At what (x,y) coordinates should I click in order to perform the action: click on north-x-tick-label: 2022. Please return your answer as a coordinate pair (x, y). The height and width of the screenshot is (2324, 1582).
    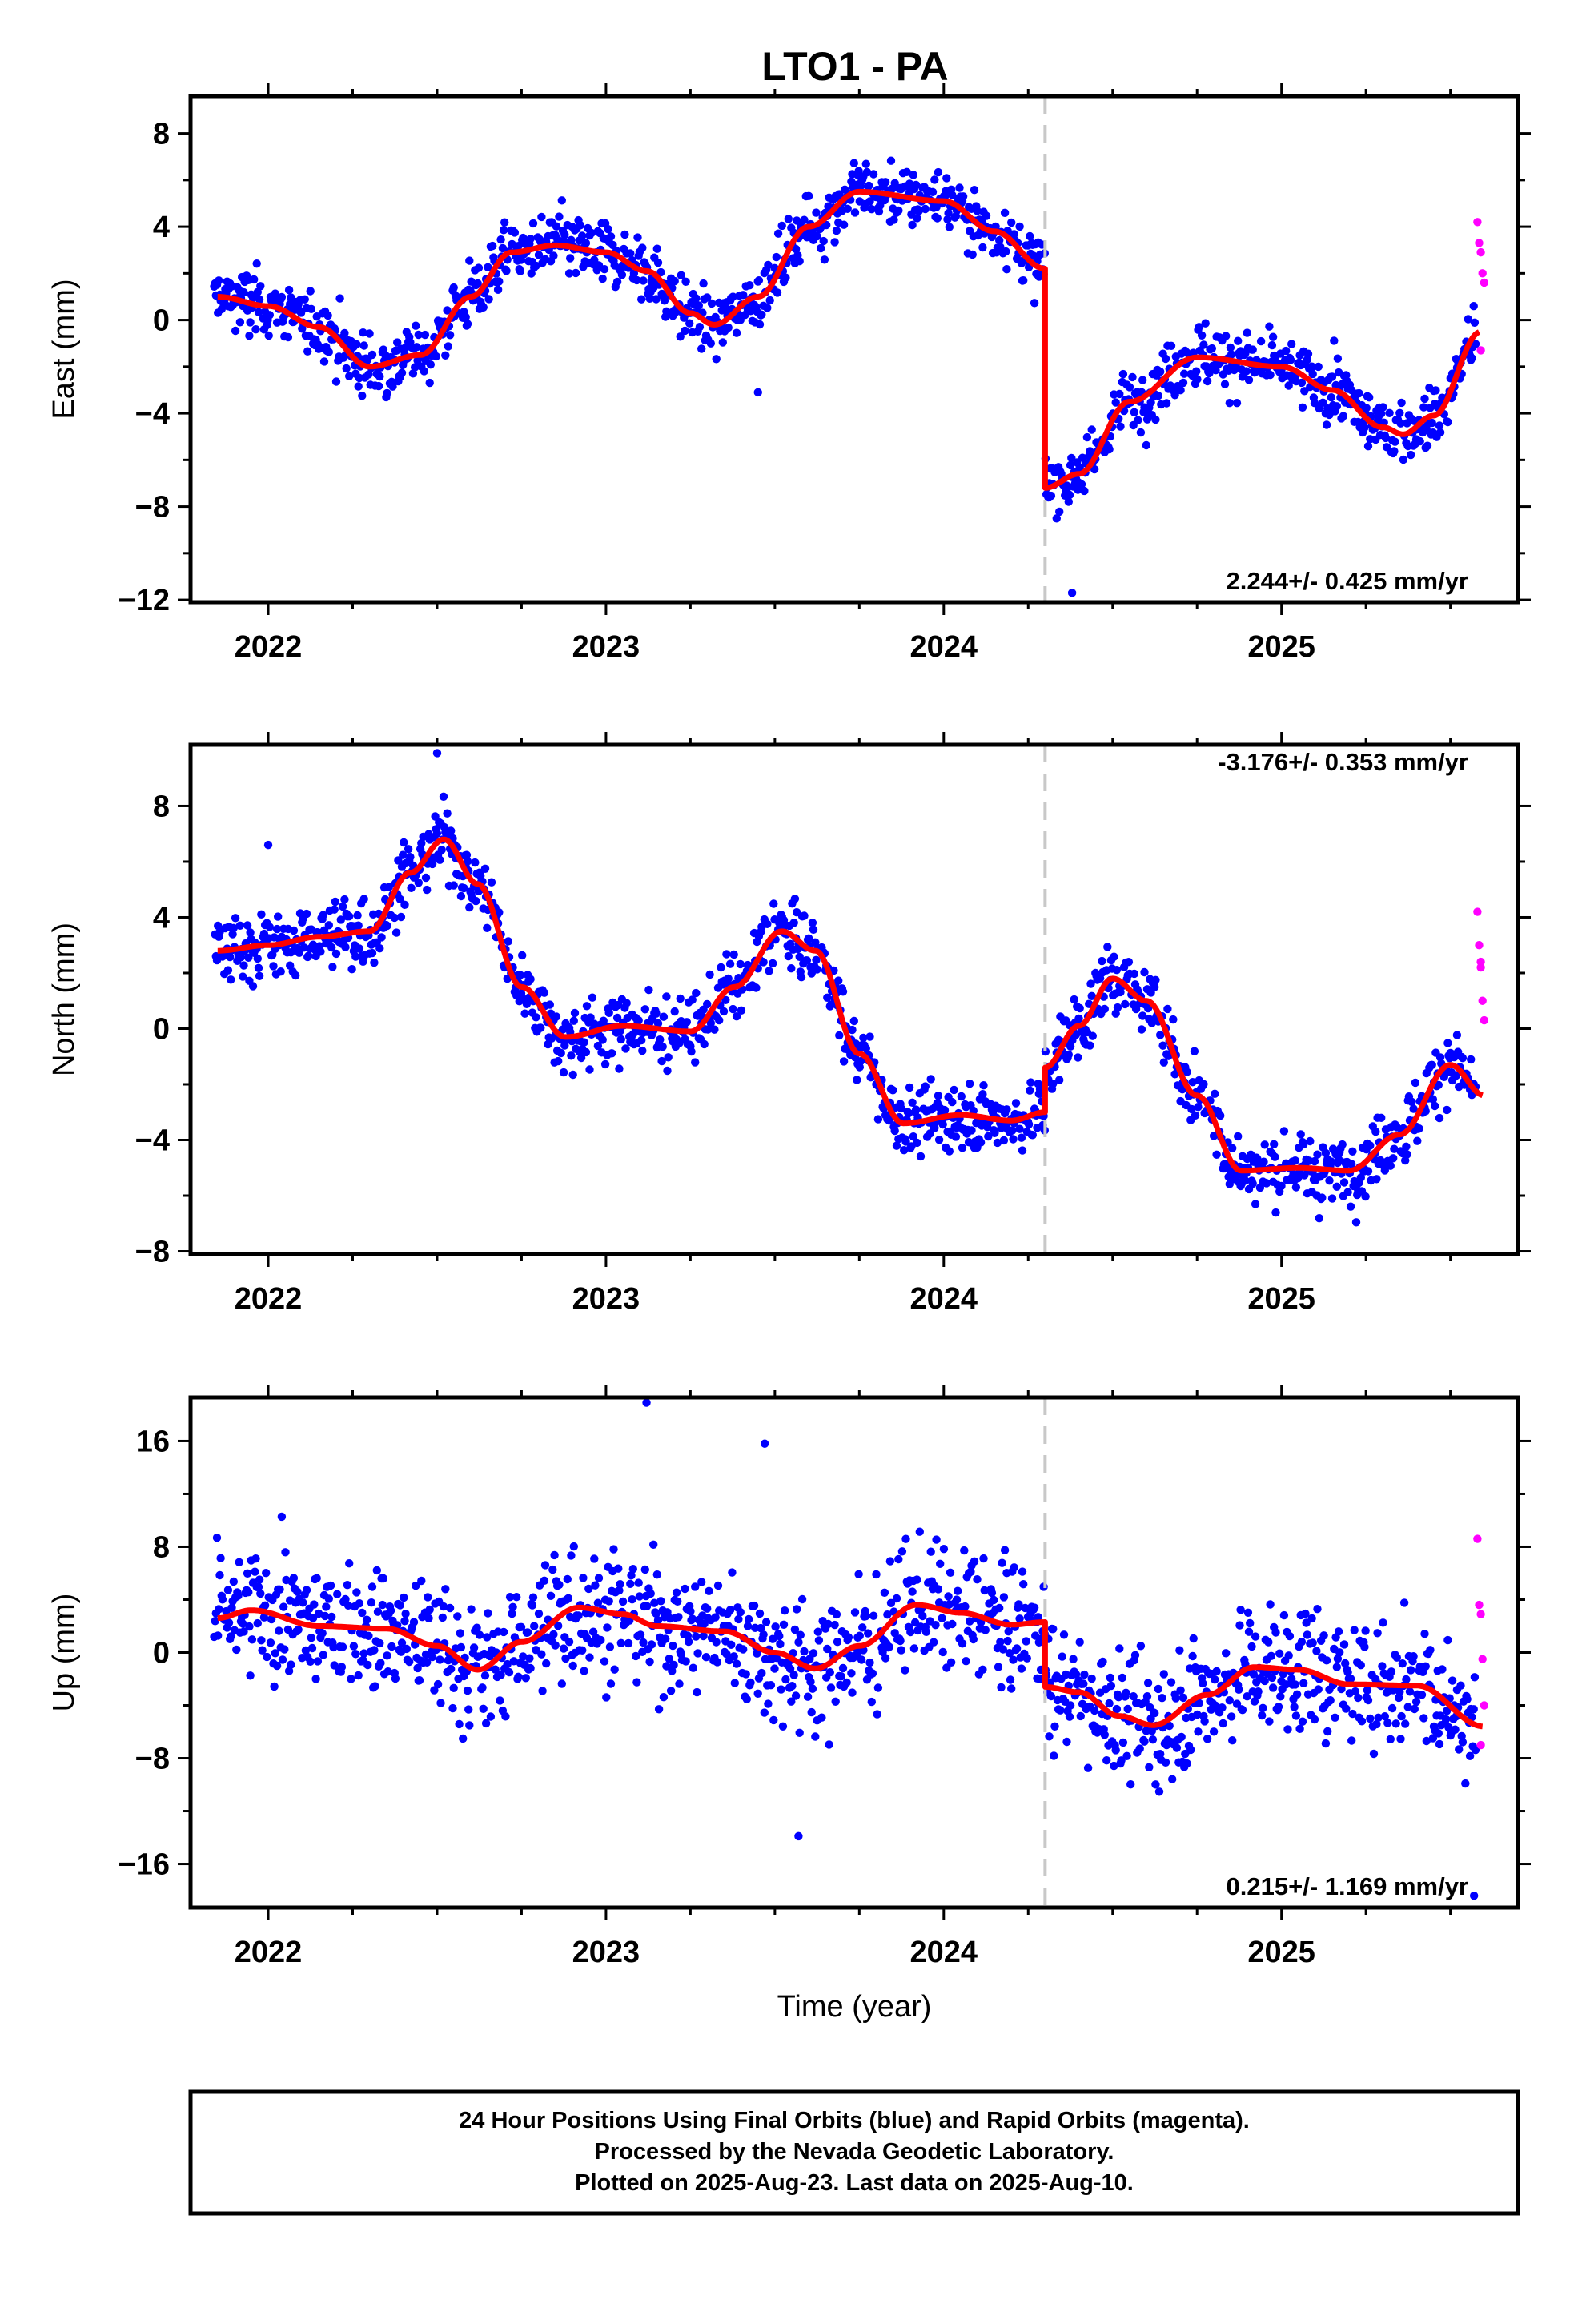
    Looking at the image, I should click on (269, 1299).